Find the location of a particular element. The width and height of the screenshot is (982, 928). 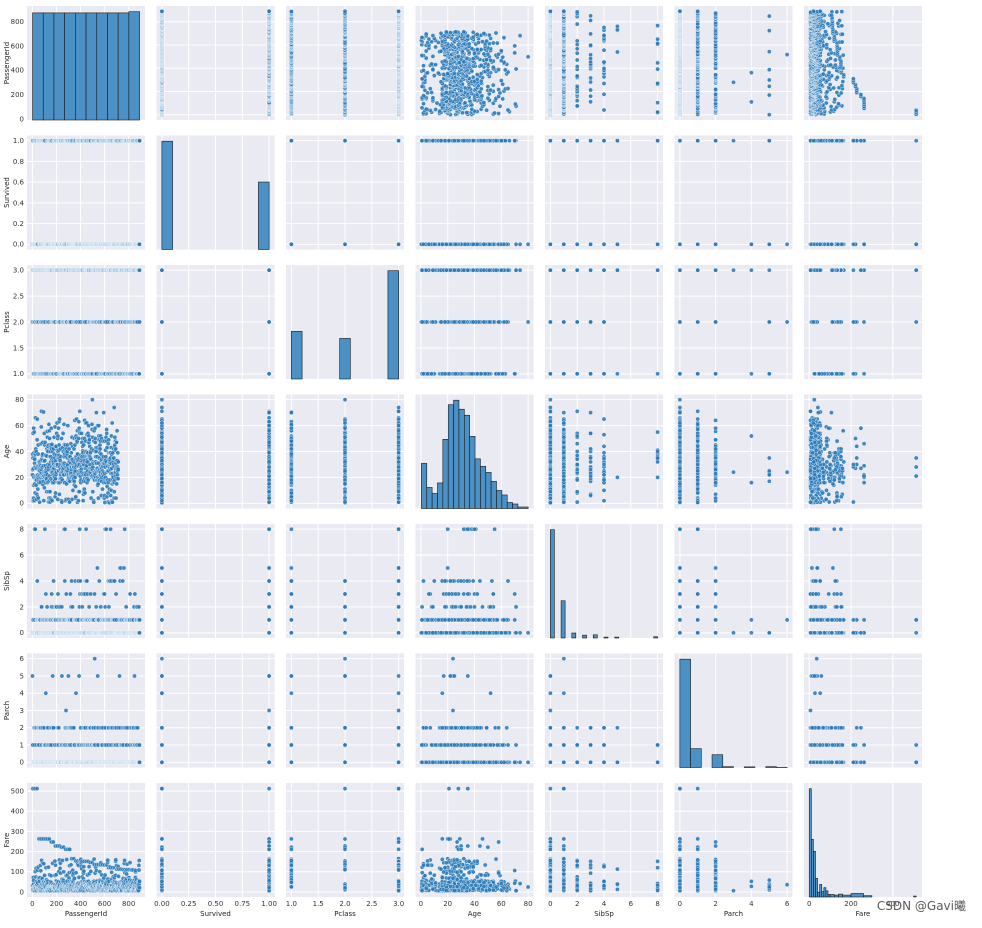

y-tick-label: 800 is located at coordinates (17, 22).